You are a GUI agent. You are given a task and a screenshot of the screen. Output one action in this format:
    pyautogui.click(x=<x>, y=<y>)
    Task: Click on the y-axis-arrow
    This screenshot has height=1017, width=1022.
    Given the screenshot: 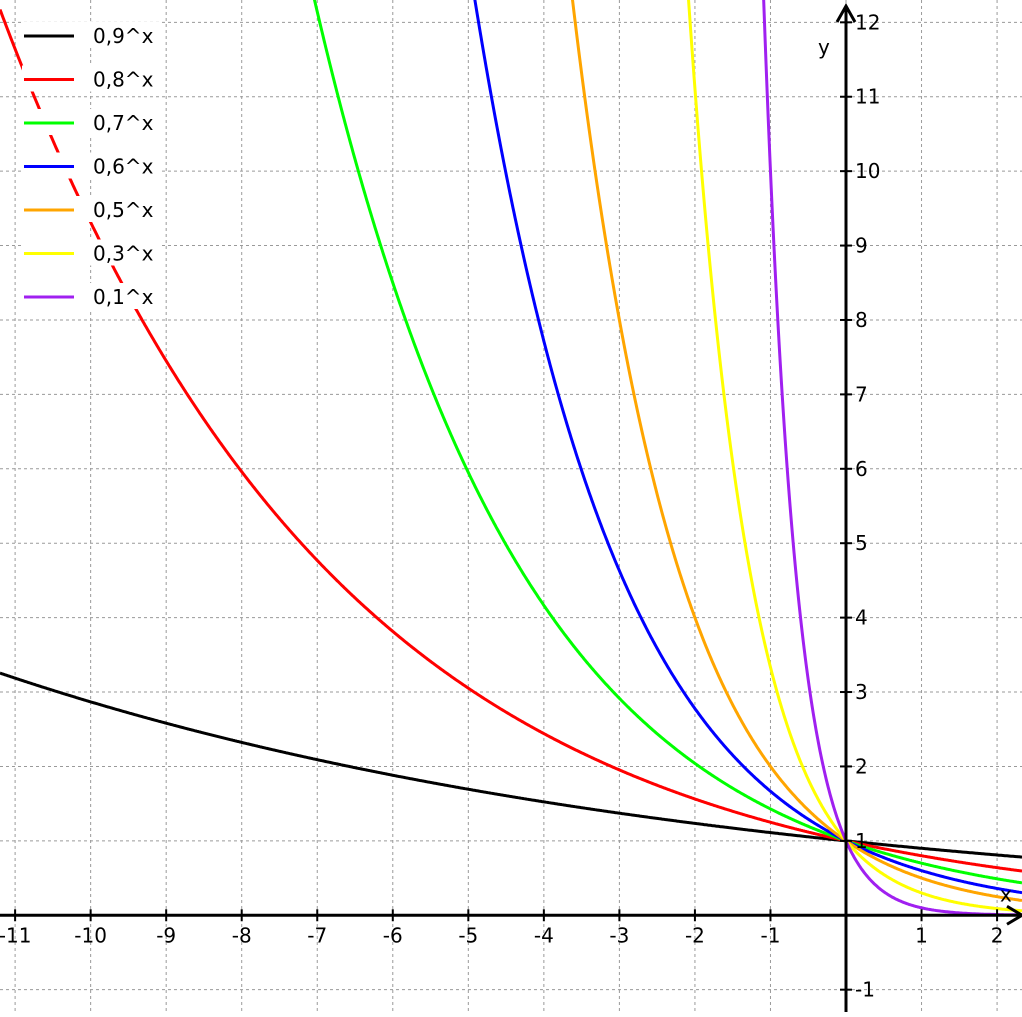 What is the action you would take?
    pyautogui.click(x=846, y=12)
    